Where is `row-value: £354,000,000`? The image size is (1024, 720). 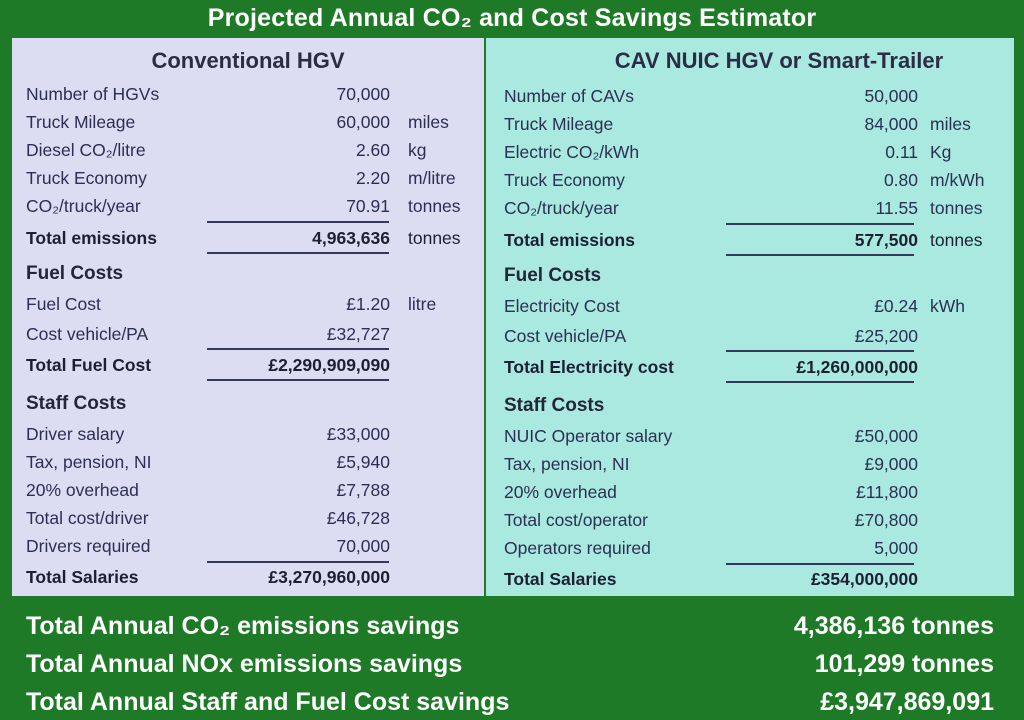 row-value: £354,000,000 is located at coordinates (864, 579).